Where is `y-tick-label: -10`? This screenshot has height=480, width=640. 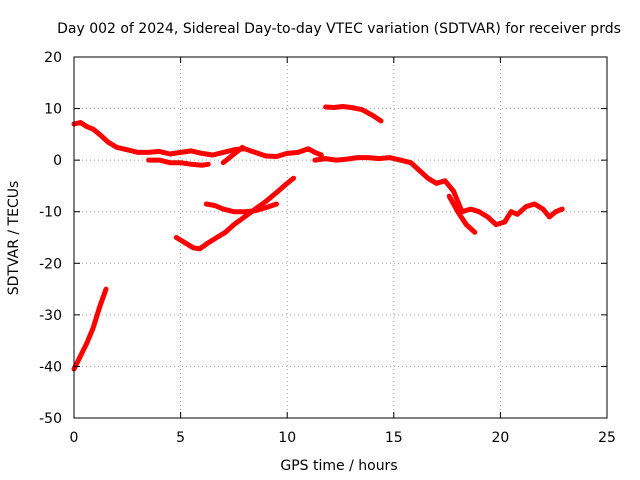 y-tick-label: -10 is located at coordinates (50, 213).